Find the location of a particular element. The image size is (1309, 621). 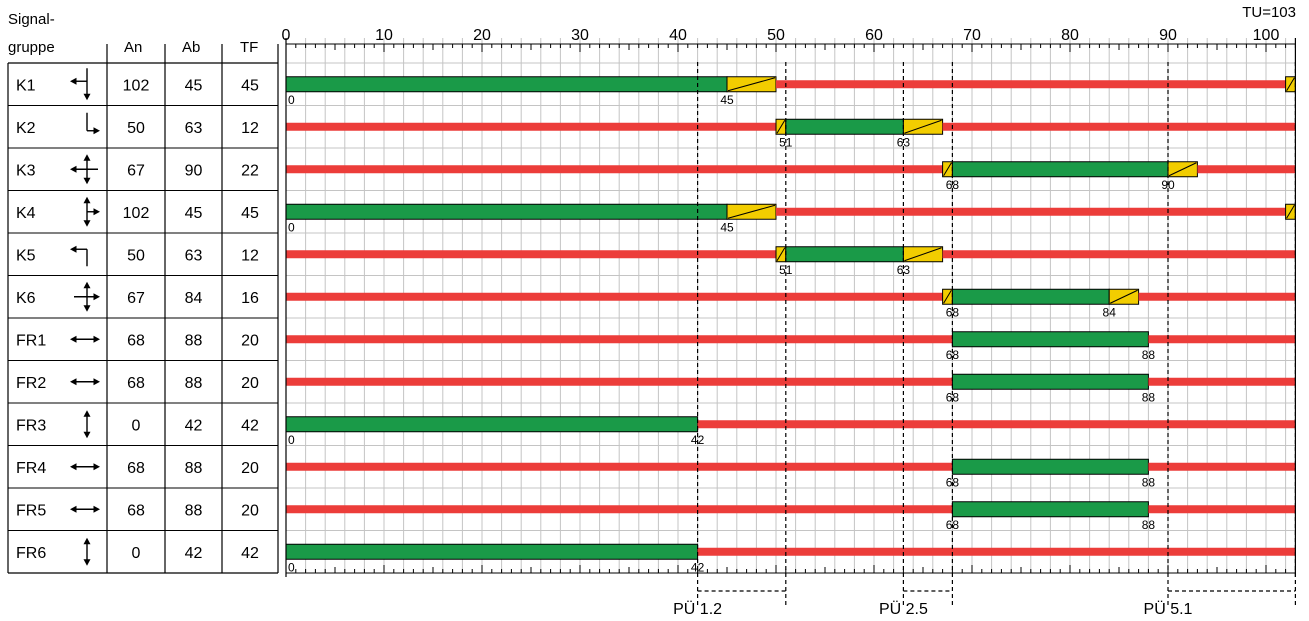

arrow-down-right-icon is located at coordinates (93, 123).